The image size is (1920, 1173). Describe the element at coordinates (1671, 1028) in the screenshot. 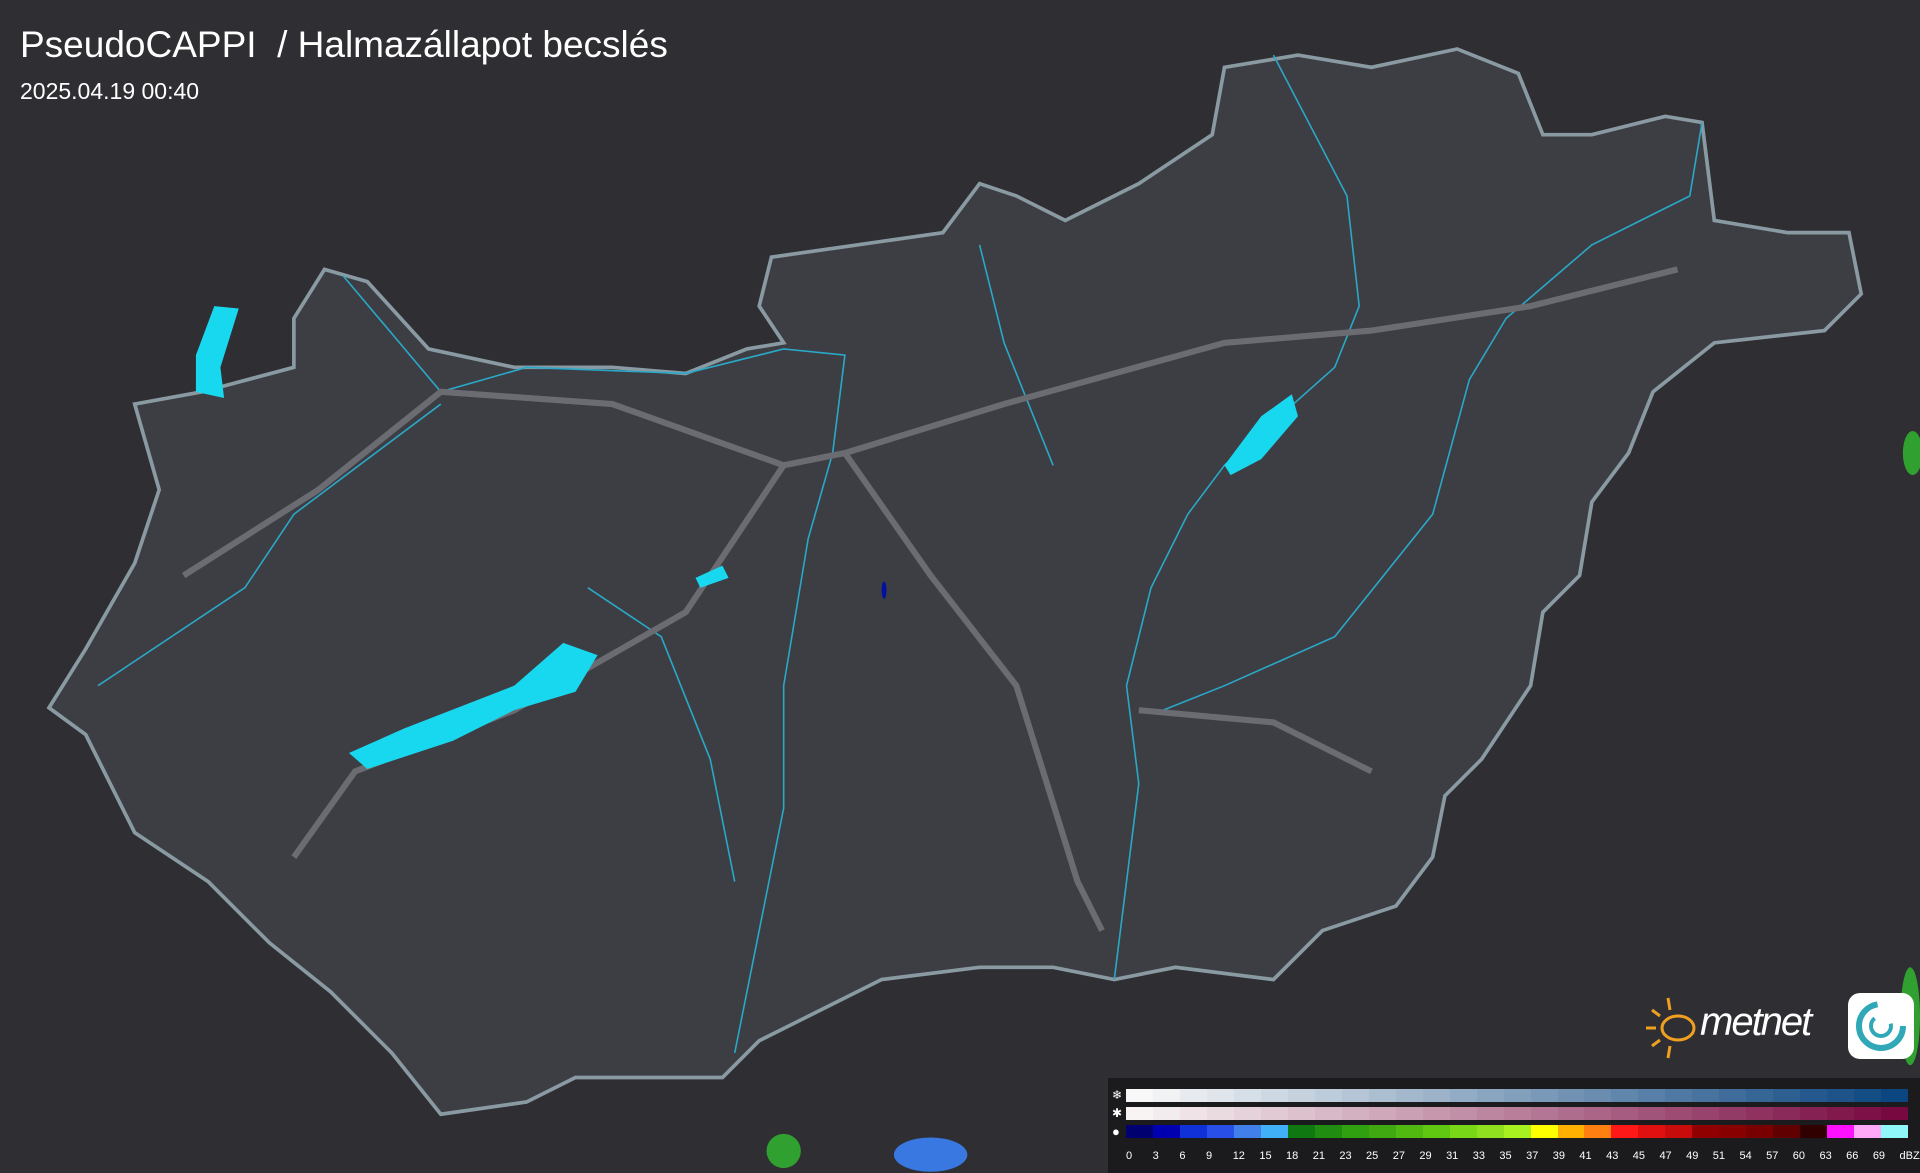

I see `sun-icon` at that location.